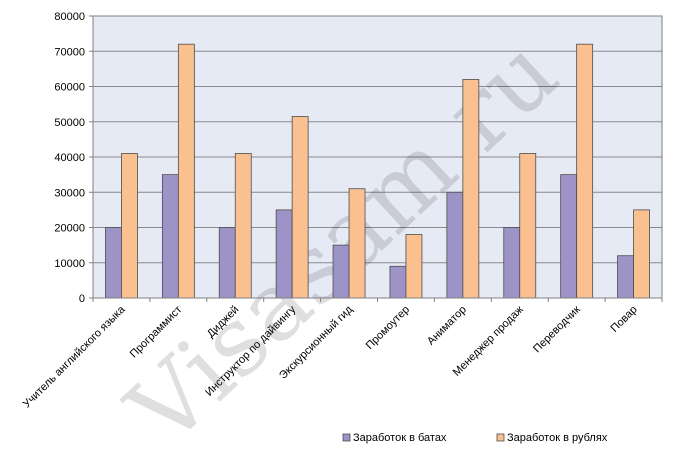 The height and width of the screenshot is (467, 692). Describe the element at coordinates (69, 52) in the screenshot. I see `y-tick-label: 70000` at that location.